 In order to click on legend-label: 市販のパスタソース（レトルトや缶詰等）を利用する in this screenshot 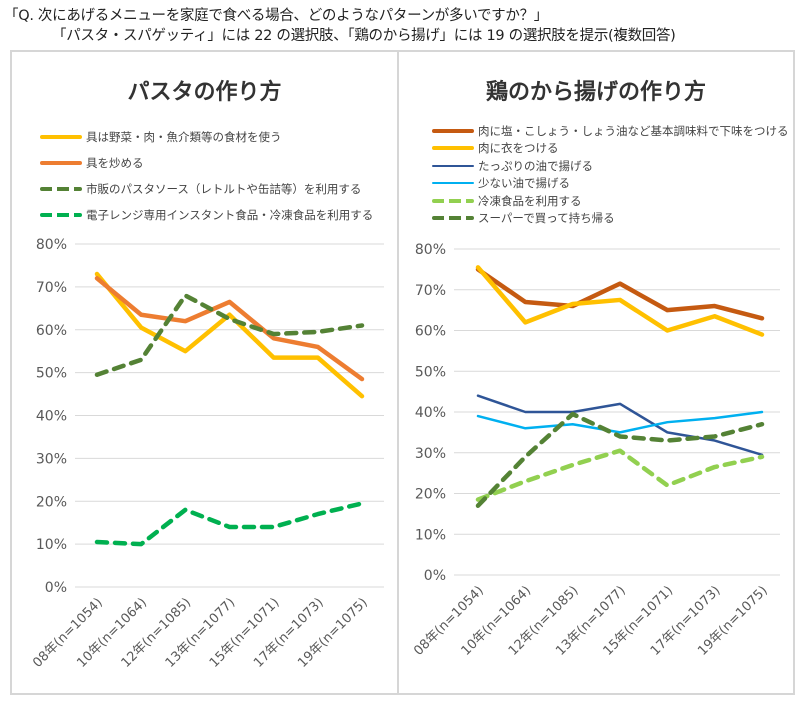, I will do `click(224, 189)`.